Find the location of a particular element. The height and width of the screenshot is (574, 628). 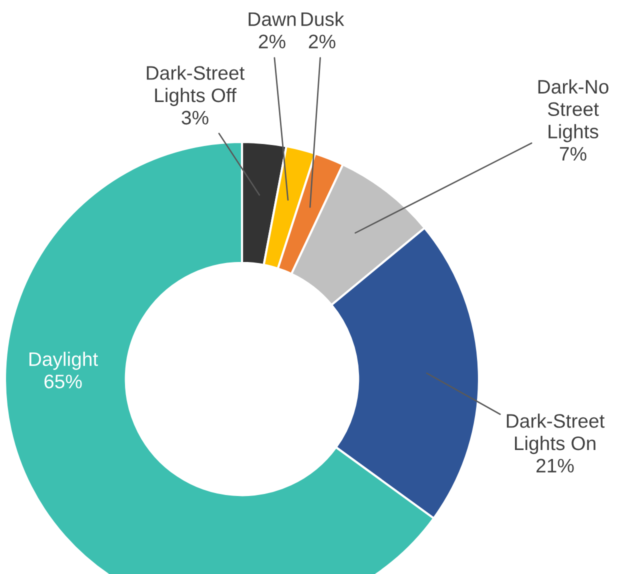

slice-label: Dusk is located at coordinates (322, 19).